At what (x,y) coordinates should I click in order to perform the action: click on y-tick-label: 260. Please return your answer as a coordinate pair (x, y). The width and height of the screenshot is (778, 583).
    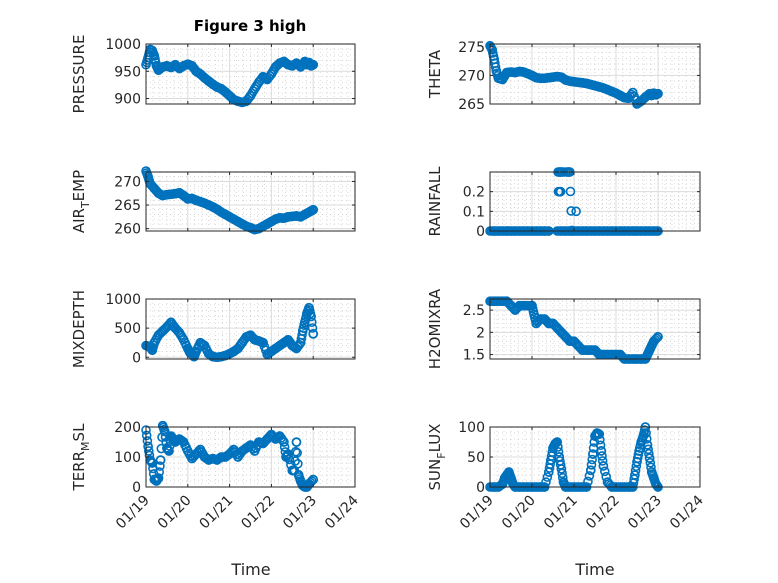
    Looking at the image, I should click on (127, 230).